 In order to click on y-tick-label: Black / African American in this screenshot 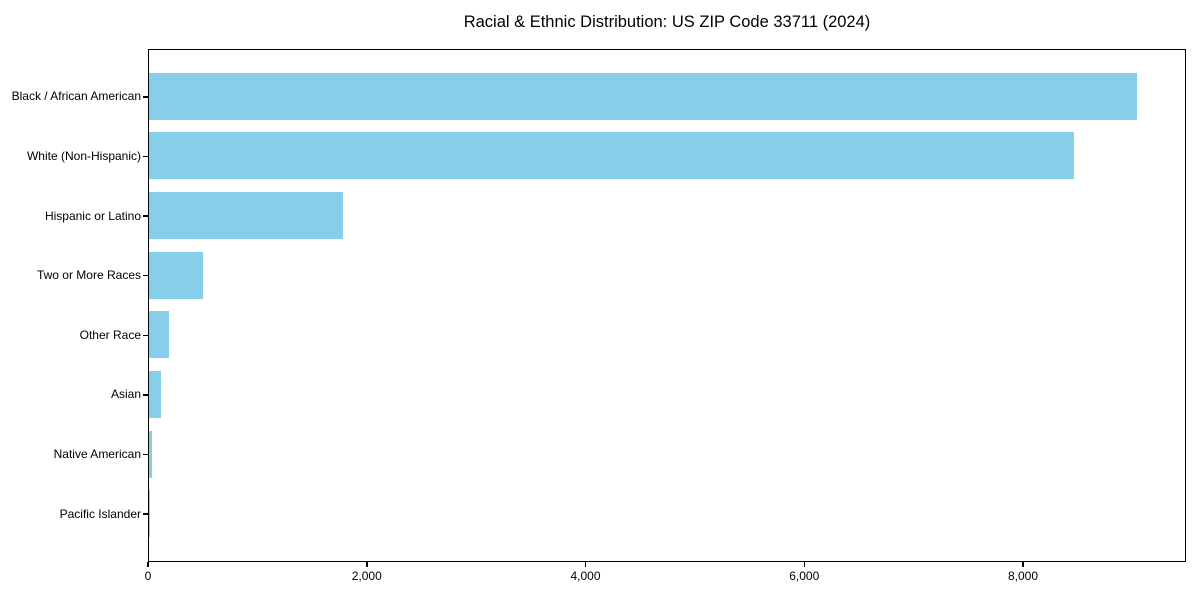, I will do `click(76, 96)`.